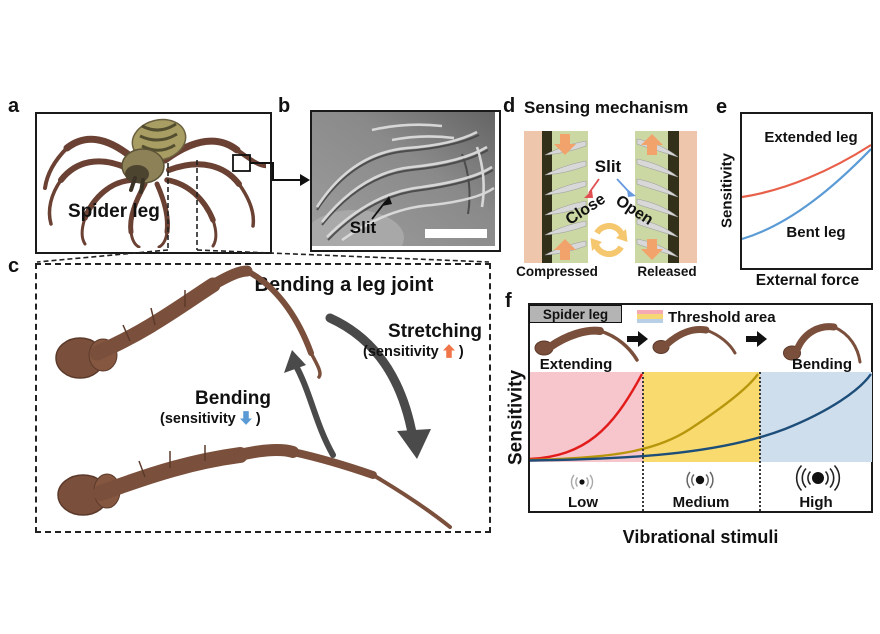  What do you see at coordinates (807, 280) in the screenshot?
I see `panel-e-xlabel: External force` at bounding box center [807, 280].